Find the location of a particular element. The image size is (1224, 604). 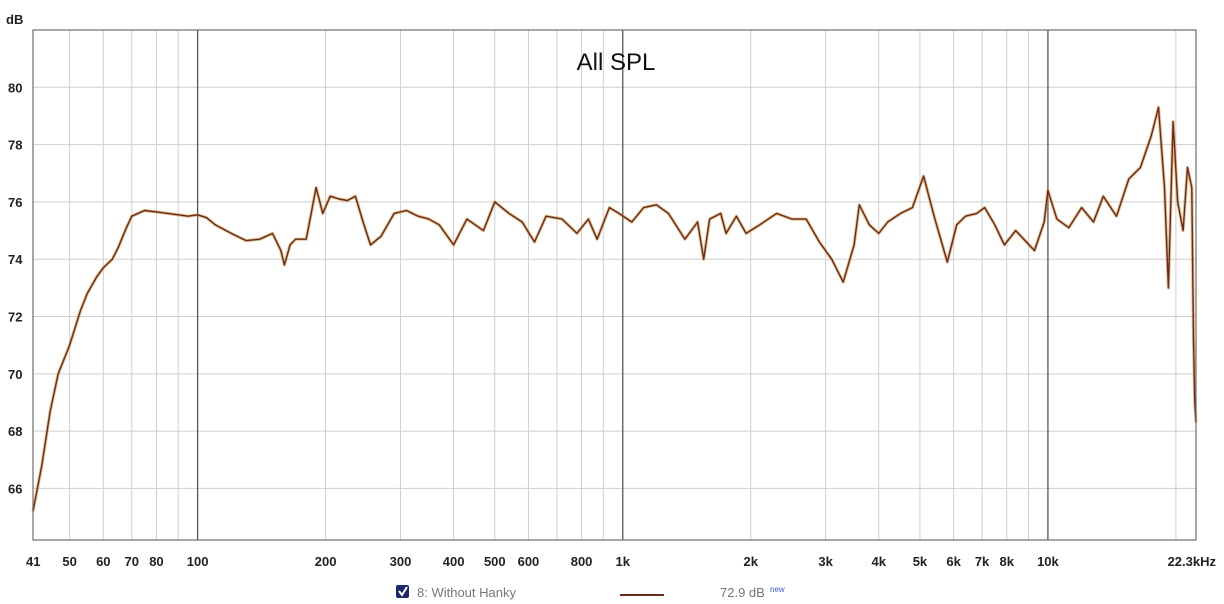

y-tick-label: 72 is located at coordinates (15, 317).